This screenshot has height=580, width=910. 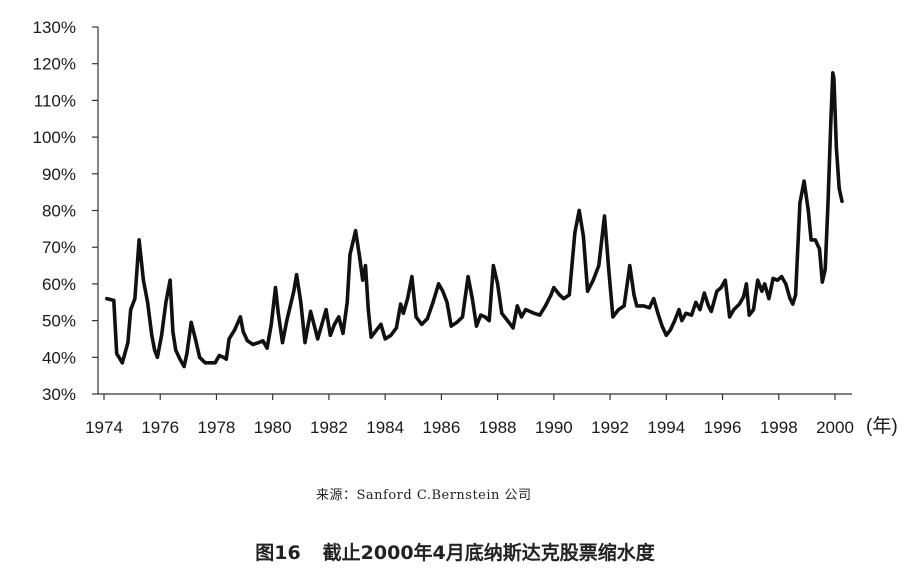 I want to click on x-tick-label: 1986, so click(x=441, y=427).